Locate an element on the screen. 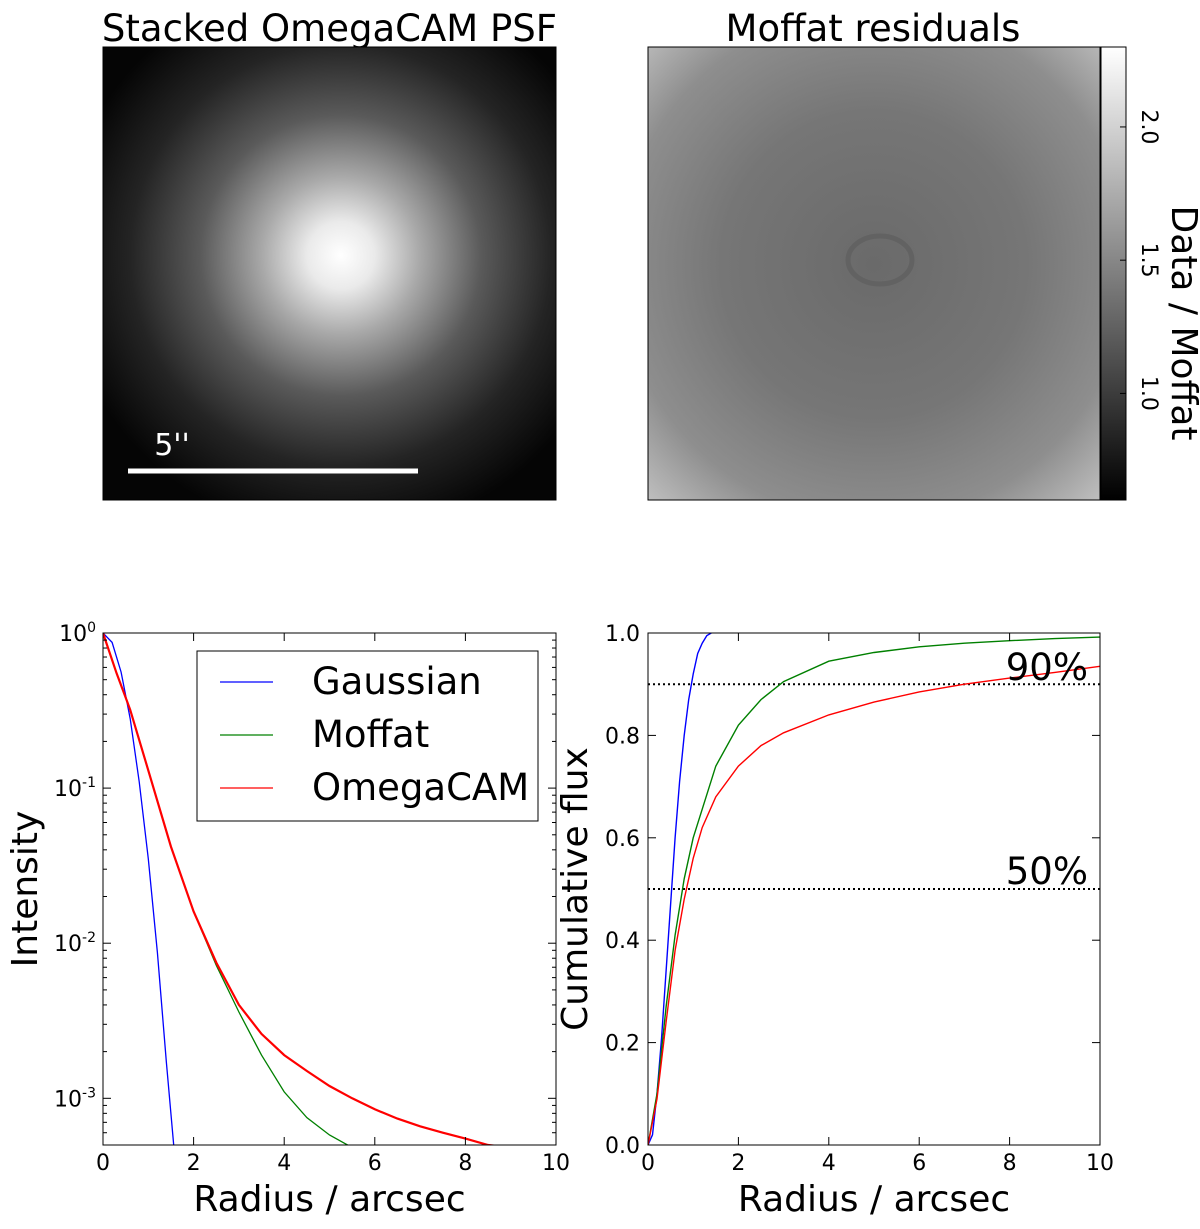 This screenshot has width=1200, height=1229. radial-profile-lines is located at coordinates (301, 889).